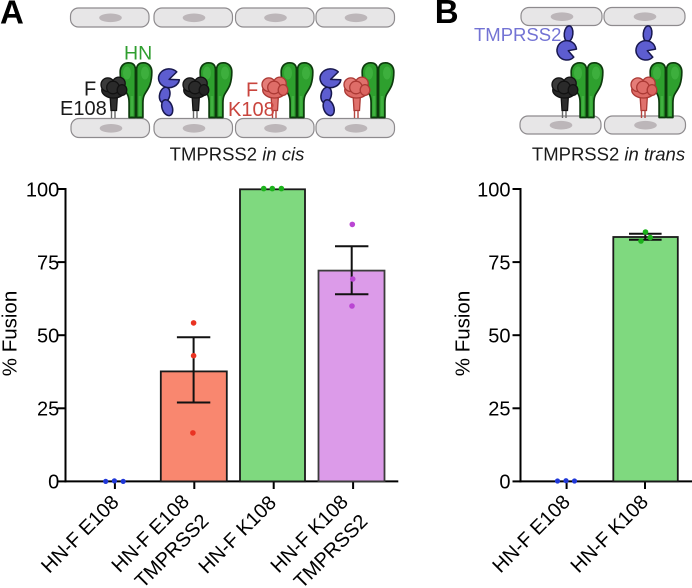 This screenshot has width=692, height=588. I want to click on svg-text: HN, so click(138, 54).